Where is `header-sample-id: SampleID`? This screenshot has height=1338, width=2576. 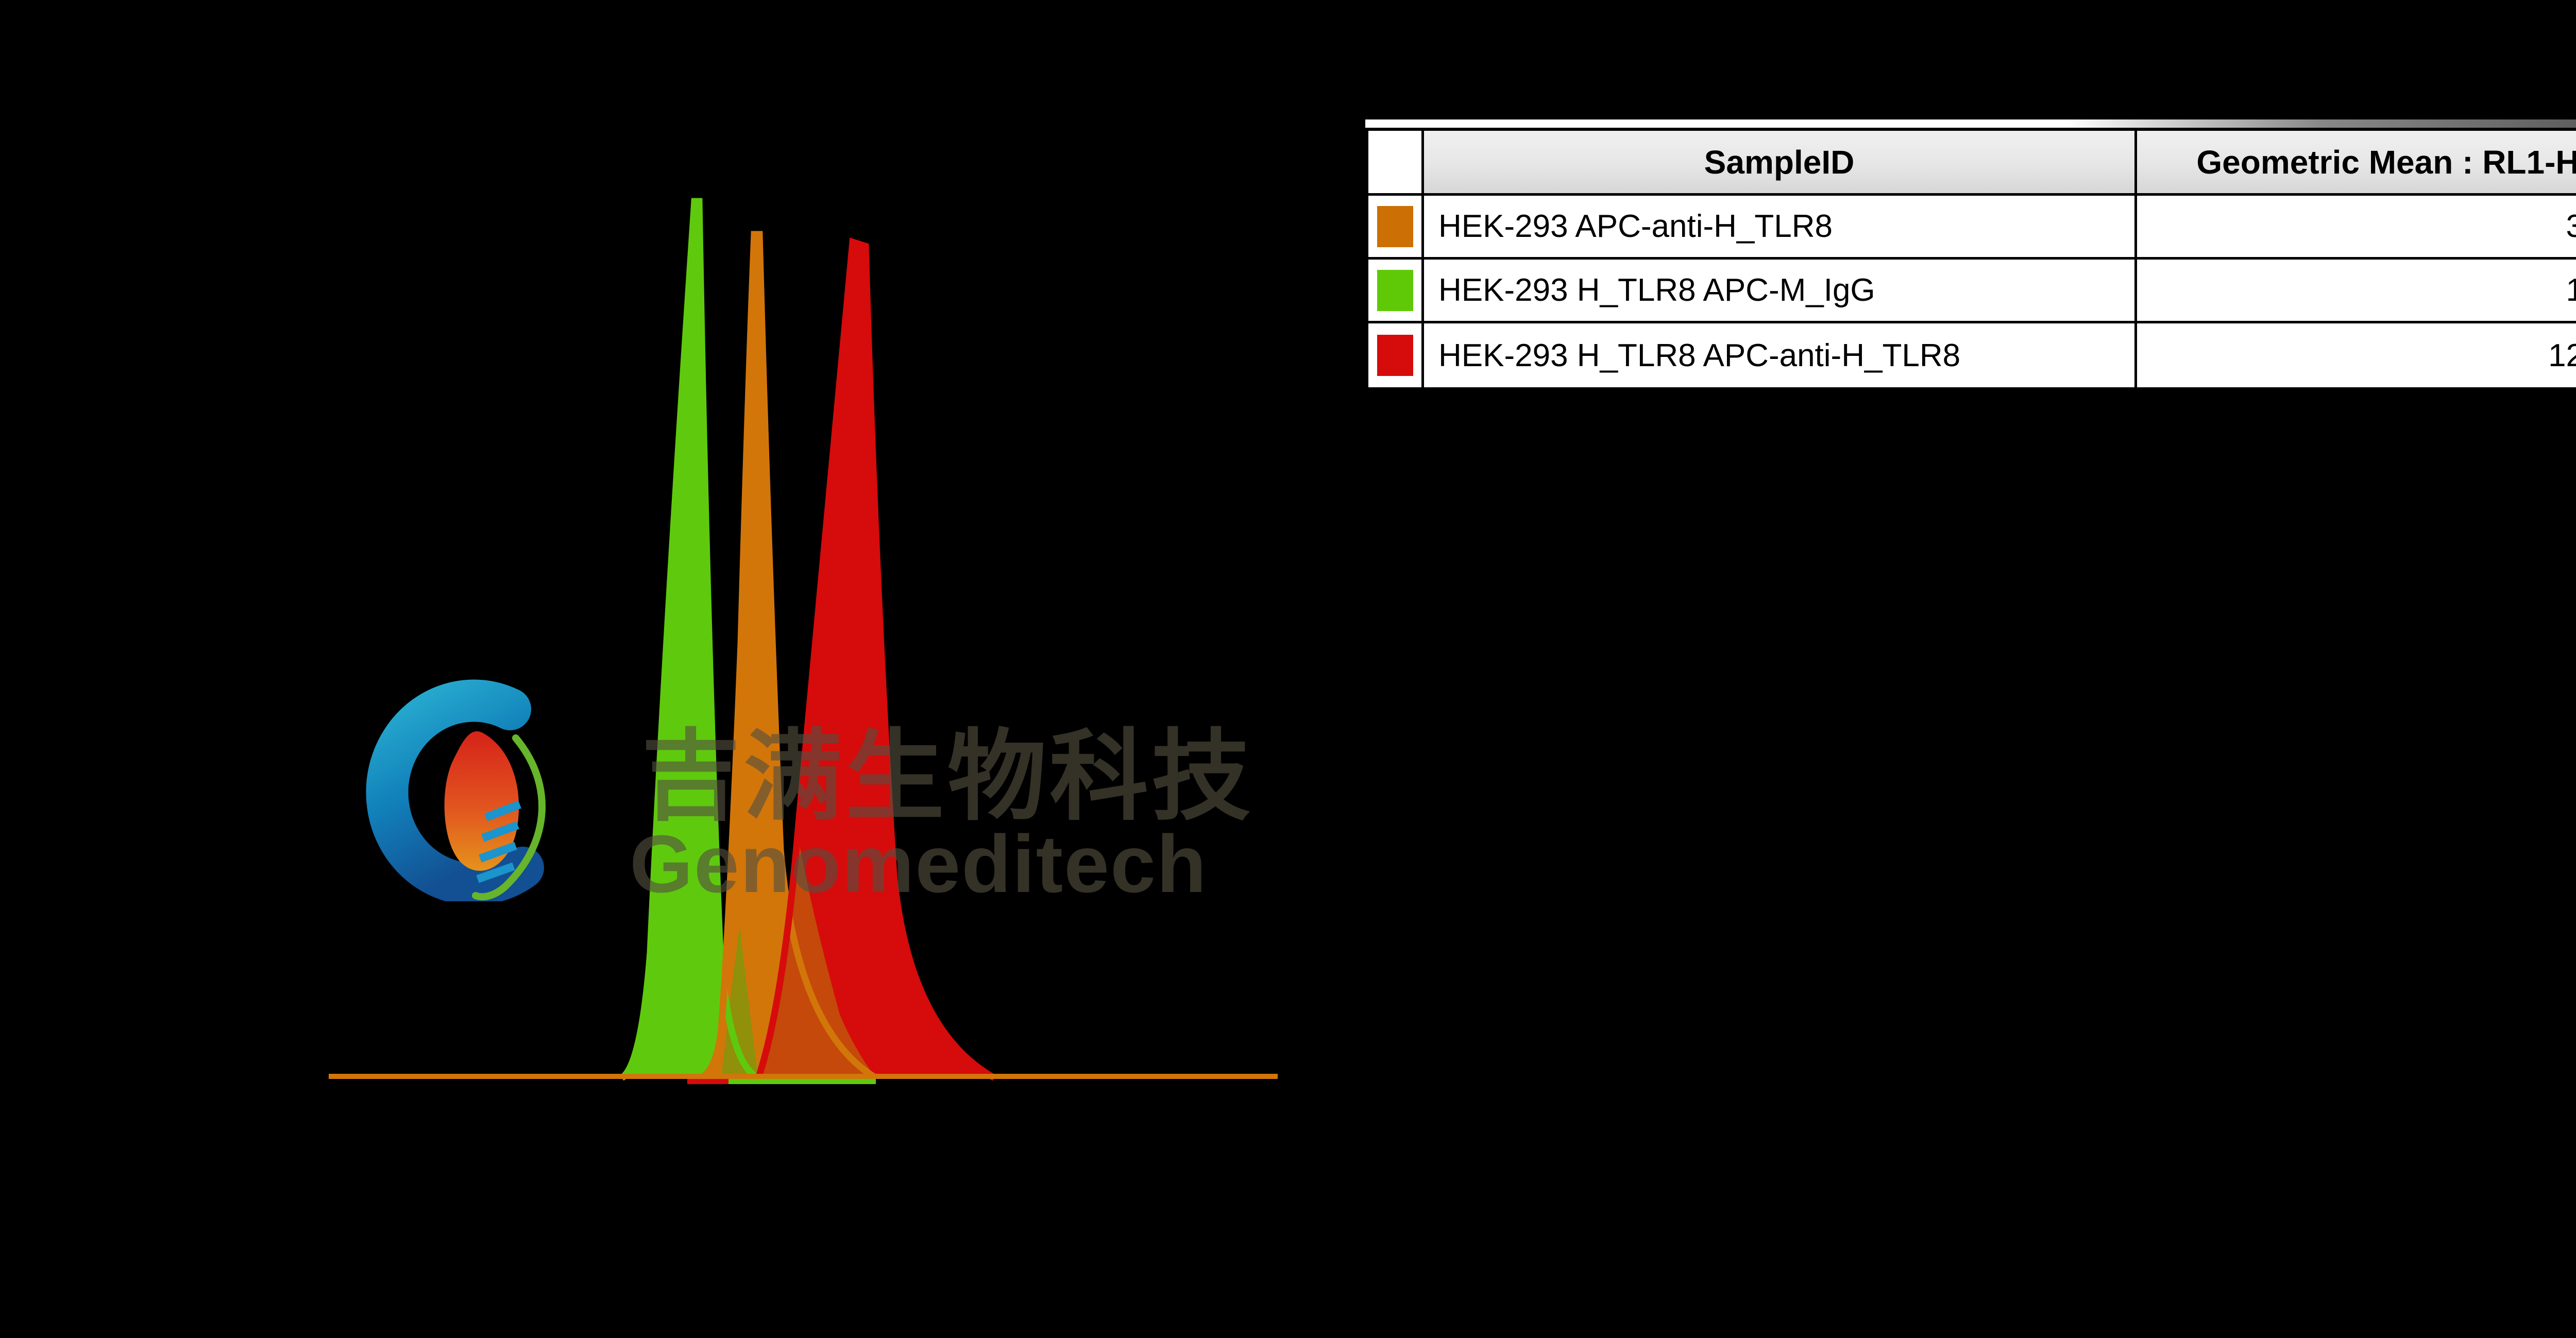 header-sample-id: SampleID is located at coordinates (1780, 163).